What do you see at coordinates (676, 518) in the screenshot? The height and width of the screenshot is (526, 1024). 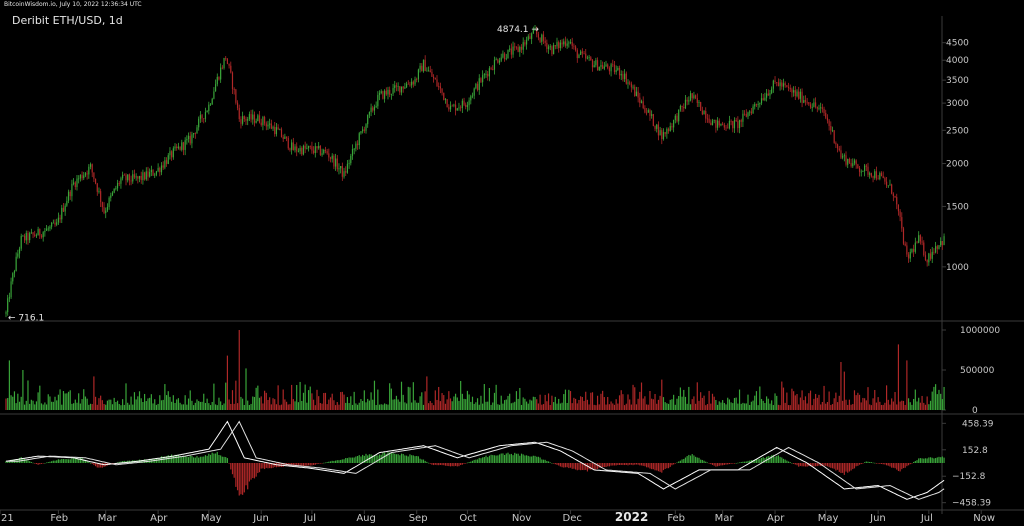 I see `x-tick-label: Feb` at bounding box center [676, 518].